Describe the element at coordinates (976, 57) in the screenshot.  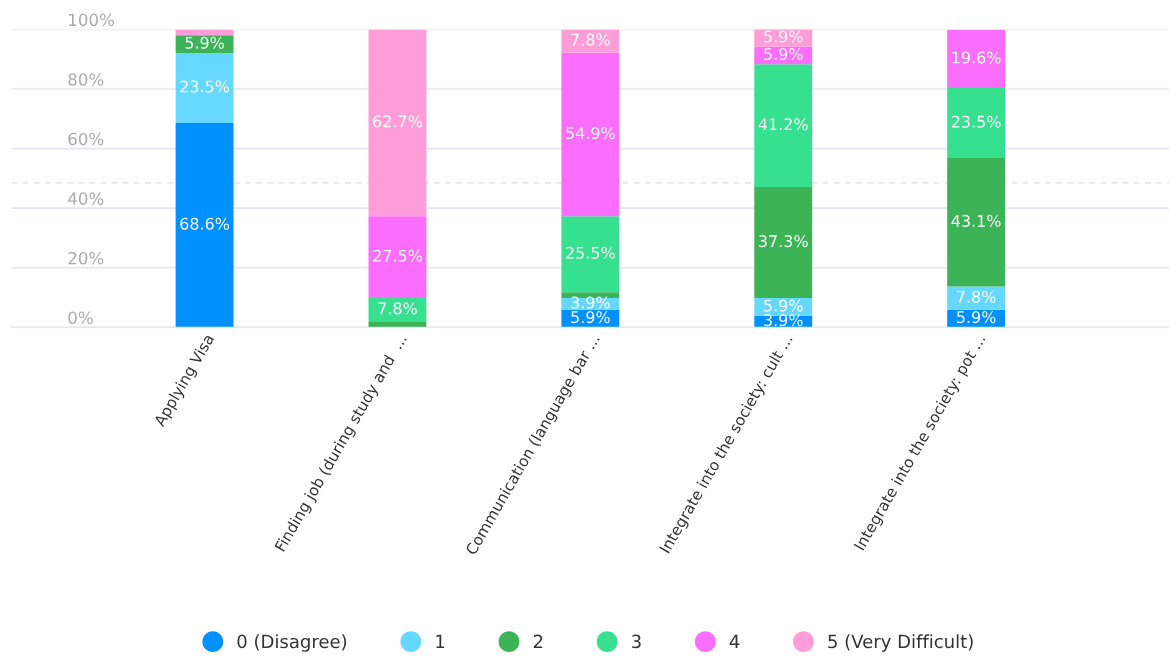
I see `data-label: 19.6%` at that location.